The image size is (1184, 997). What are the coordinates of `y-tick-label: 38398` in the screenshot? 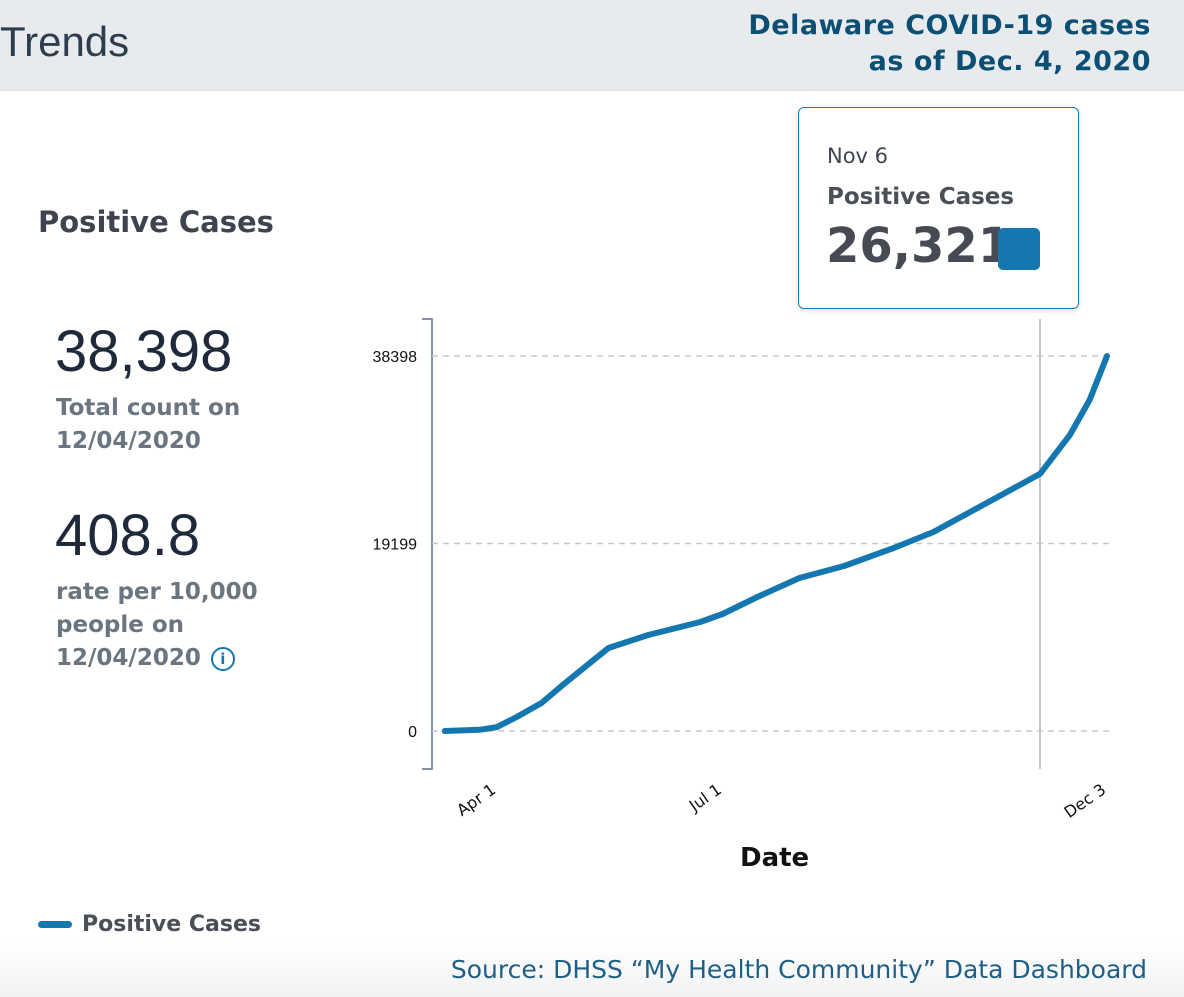 It's located at (395, 357).